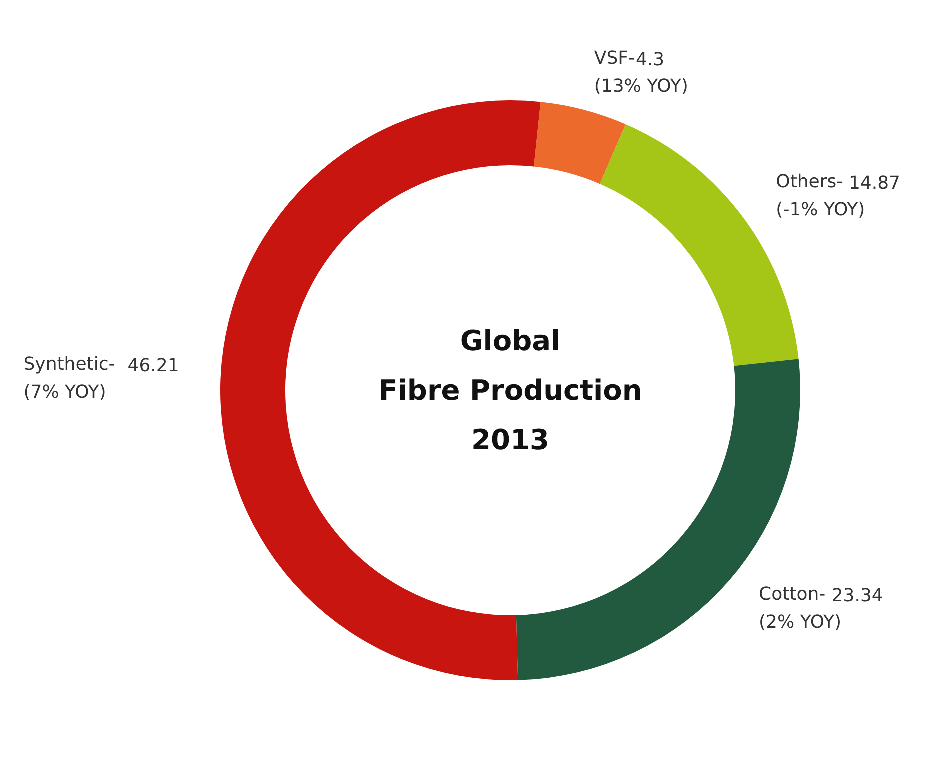 The height and width of the screenshot is (776, 950). I want to click on slice-label: Synthetic-, so click(70, 365).